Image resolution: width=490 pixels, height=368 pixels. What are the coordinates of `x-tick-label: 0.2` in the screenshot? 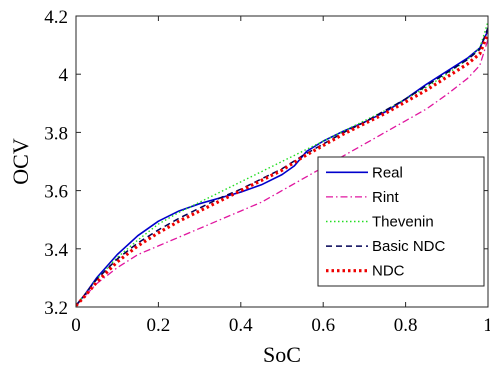 It's located at (159, 325).